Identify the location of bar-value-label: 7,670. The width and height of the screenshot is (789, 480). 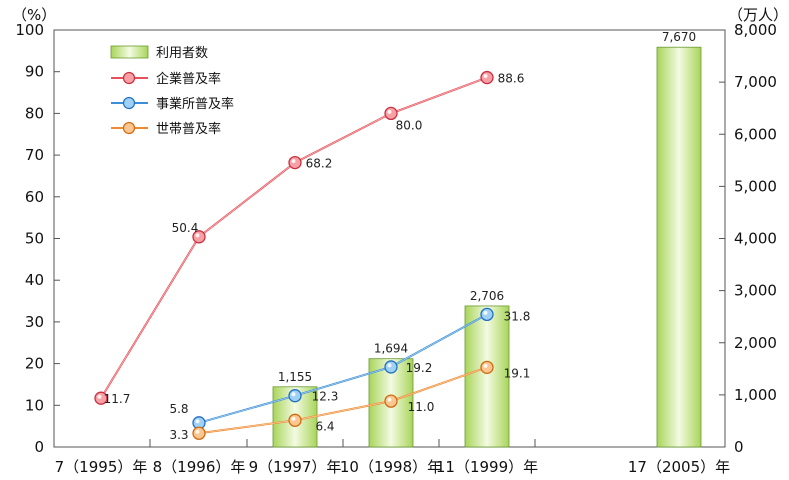
(679, 37).